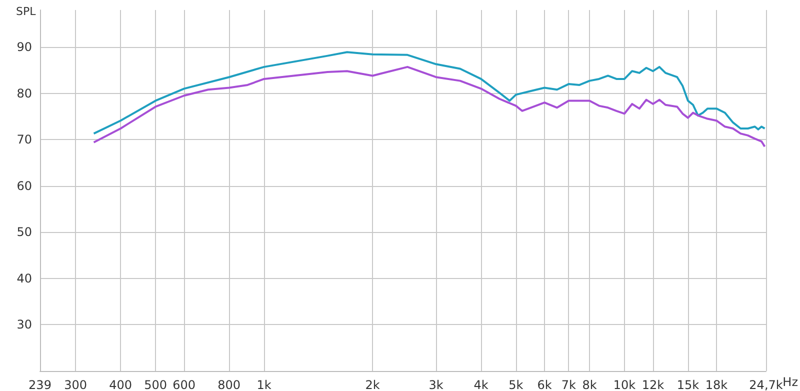  I want to click on x-tick-label: 4k, so click(481, 384).